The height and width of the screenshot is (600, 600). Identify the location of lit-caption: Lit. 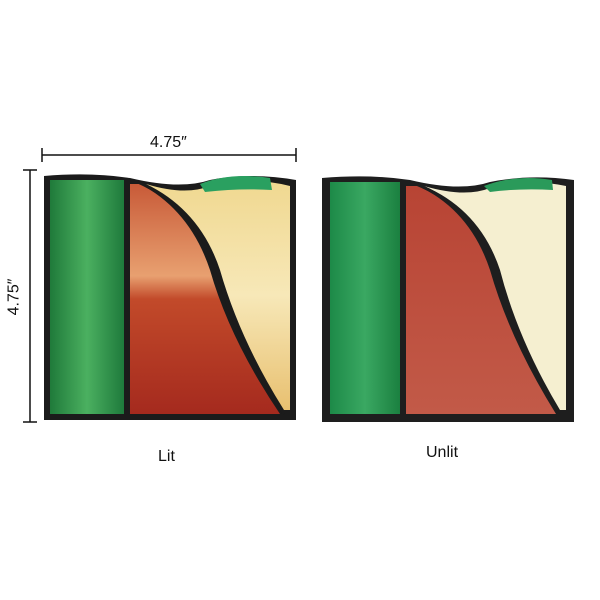
(166, 456).